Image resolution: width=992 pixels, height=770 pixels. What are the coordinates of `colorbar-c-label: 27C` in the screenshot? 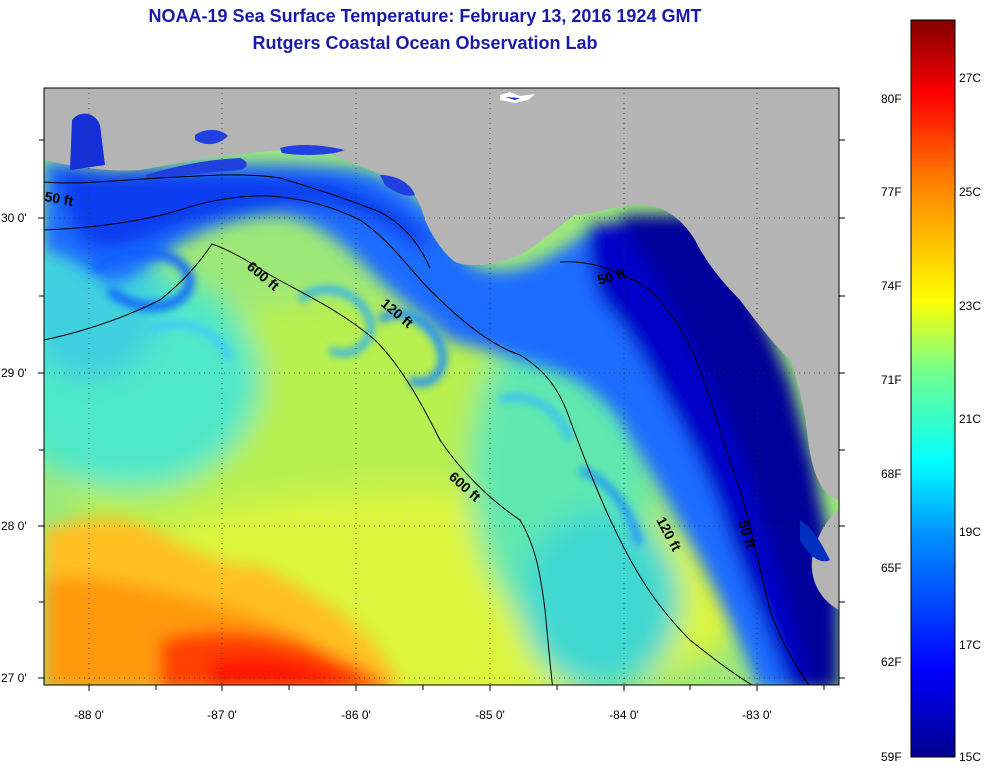 It's located at (970, 78).